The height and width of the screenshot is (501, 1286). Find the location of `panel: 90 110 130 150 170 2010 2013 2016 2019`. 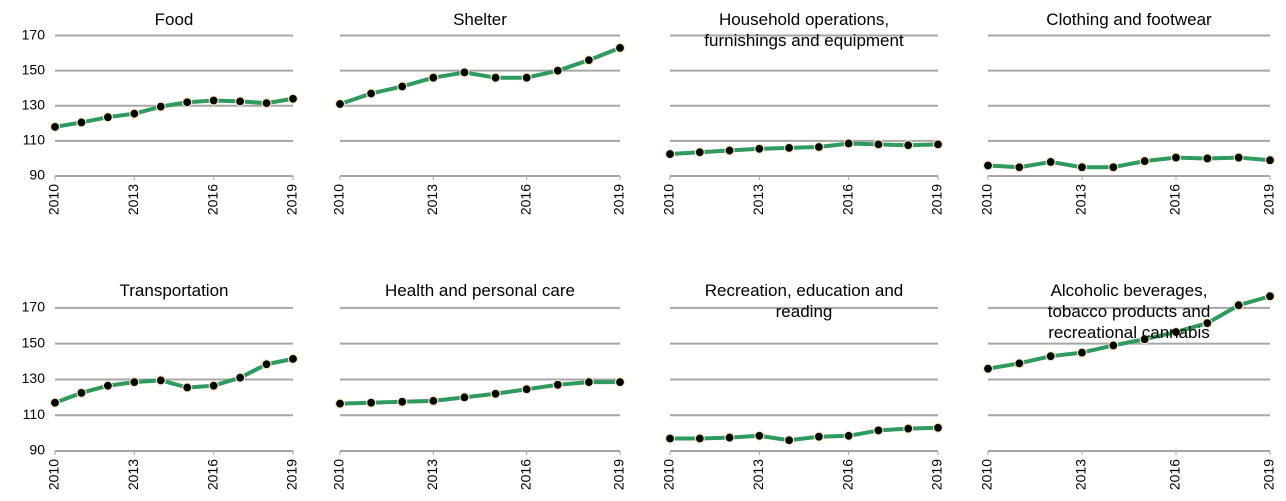

panel: 90 110 130 150 170 2010 2013 2016 2019 is located at coordinates (161, 120).